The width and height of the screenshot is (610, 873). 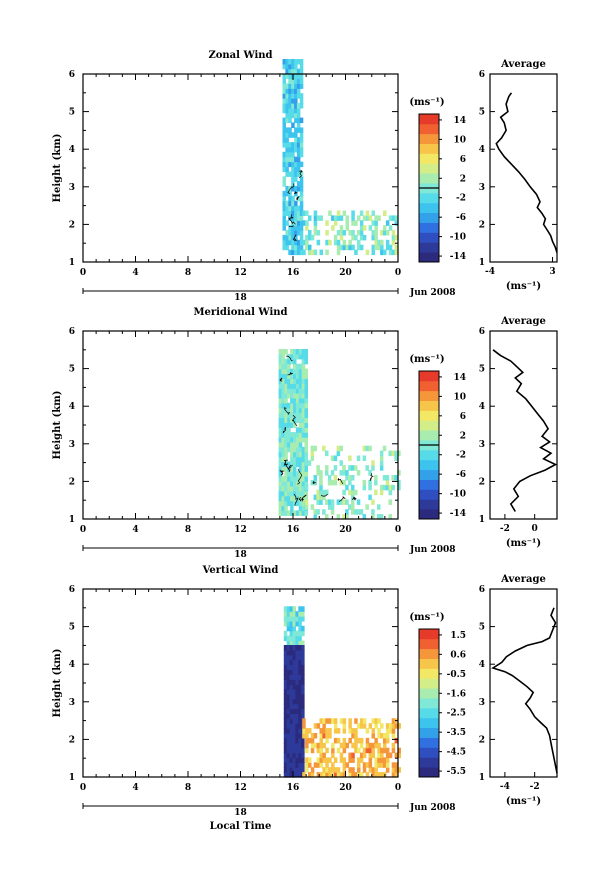 I want to click on colorbar-tick-label: -6, so click(x=461, y=475).